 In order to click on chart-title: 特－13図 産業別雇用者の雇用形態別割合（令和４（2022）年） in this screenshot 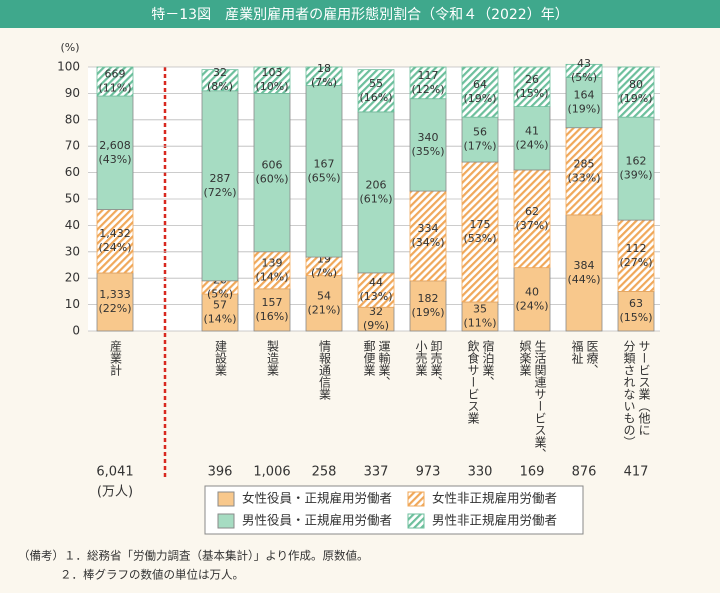, I will do `click(359, 14)`.